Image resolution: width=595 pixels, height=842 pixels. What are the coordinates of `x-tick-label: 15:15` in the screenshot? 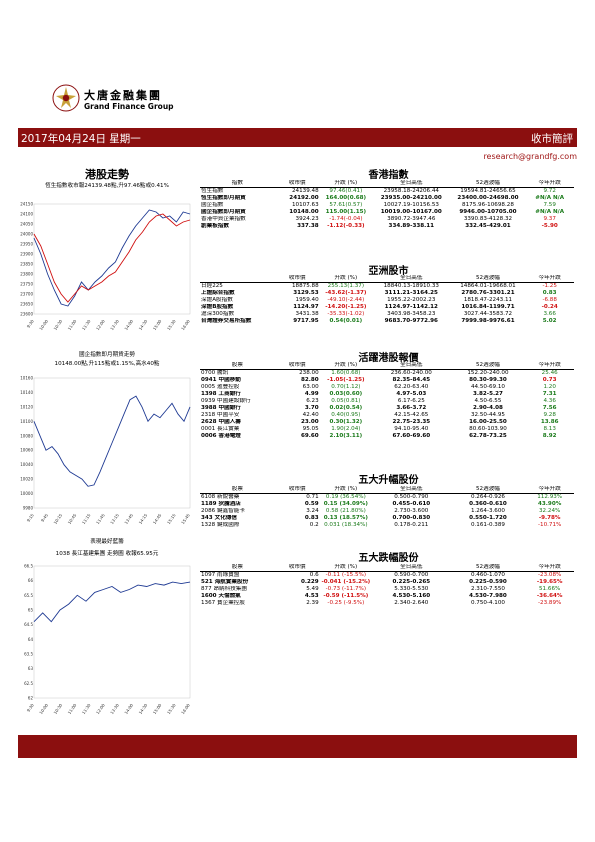 It's located at (171, 518).